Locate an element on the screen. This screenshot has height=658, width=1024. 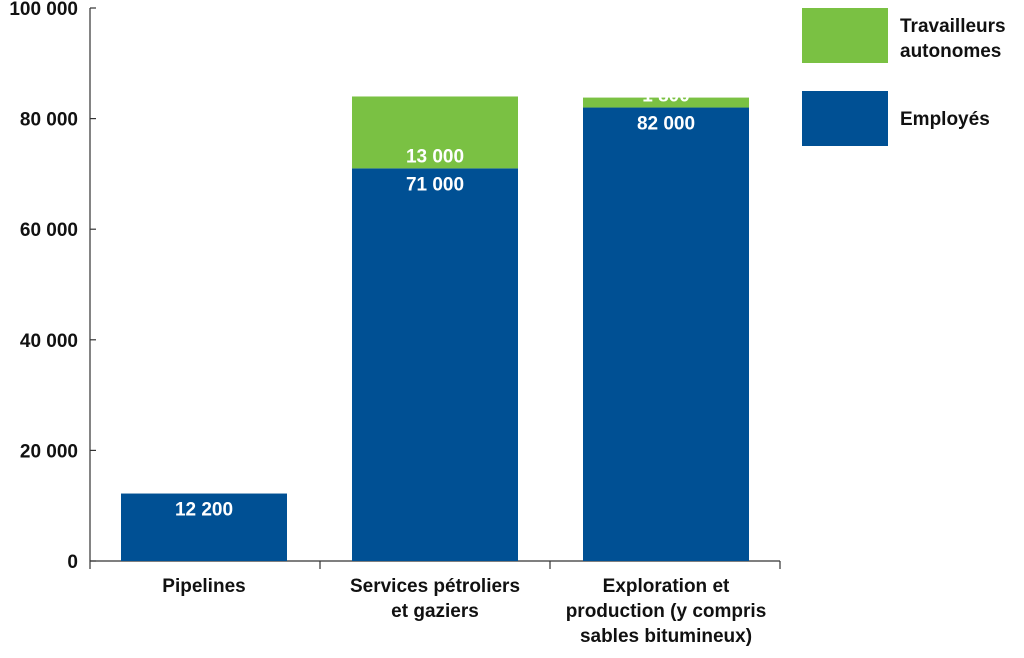
y-tick-label: 0 is located at coordinates (72, 562).